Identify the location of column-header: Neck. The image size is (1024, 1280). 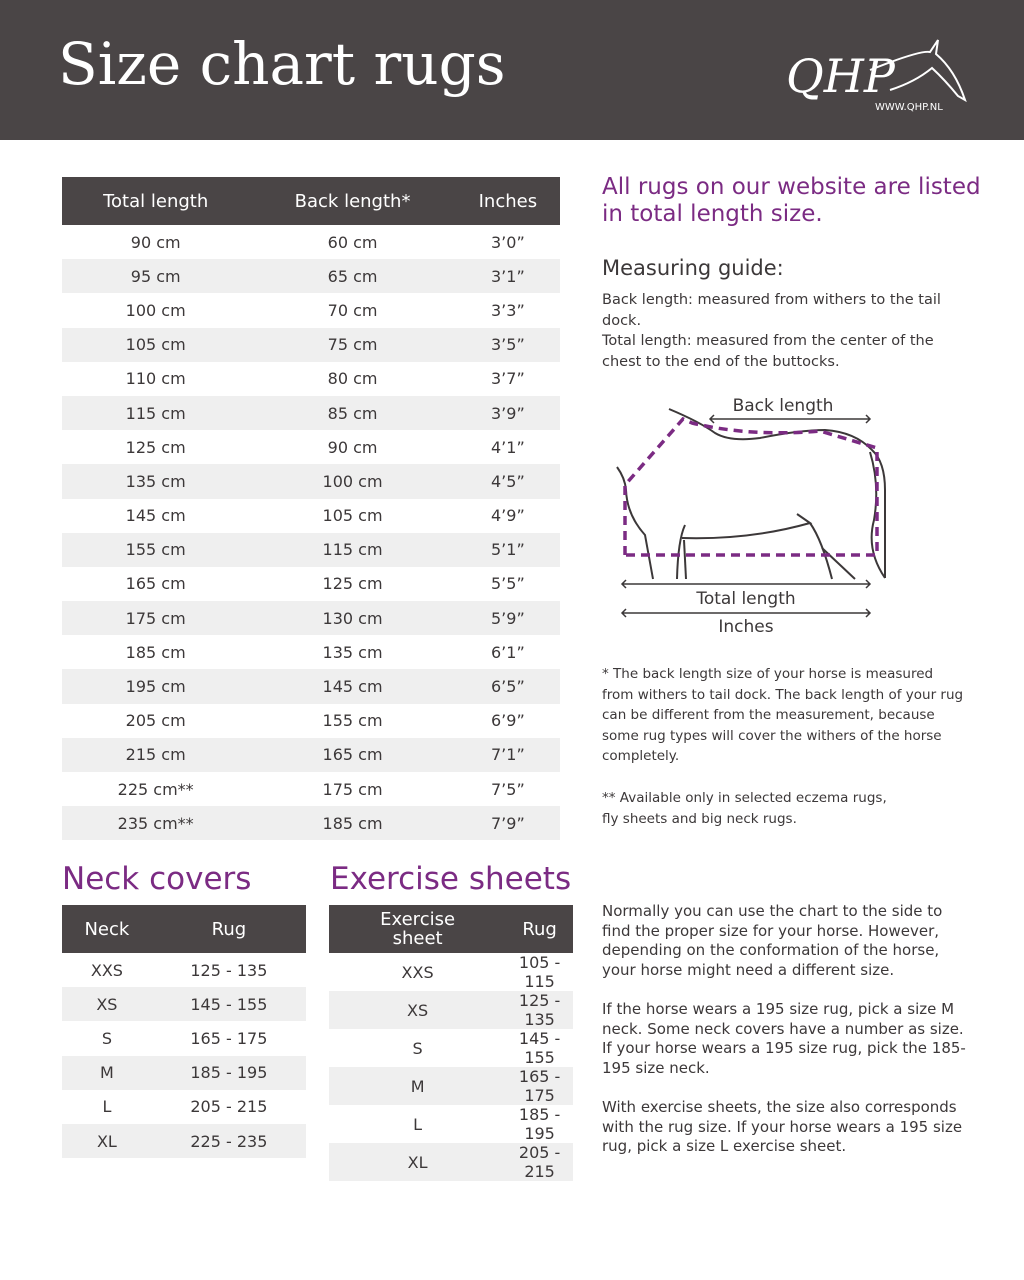
(107, 929).